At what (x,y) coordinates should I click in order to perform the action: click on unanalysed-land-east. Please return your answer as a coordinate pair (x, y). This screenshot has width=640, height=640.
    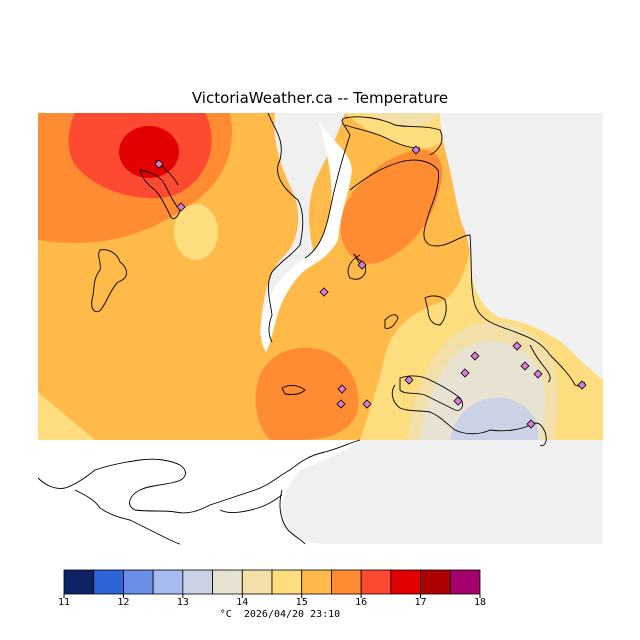
    Looking at the image, I should click on (521, 246).